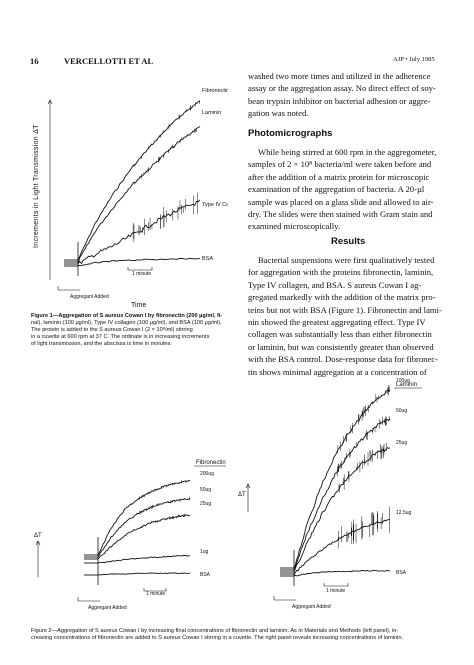 Image resolution: width=474 pixels, height=665 pixels. I want to click on series-label: 100ug, so click(403, 381).